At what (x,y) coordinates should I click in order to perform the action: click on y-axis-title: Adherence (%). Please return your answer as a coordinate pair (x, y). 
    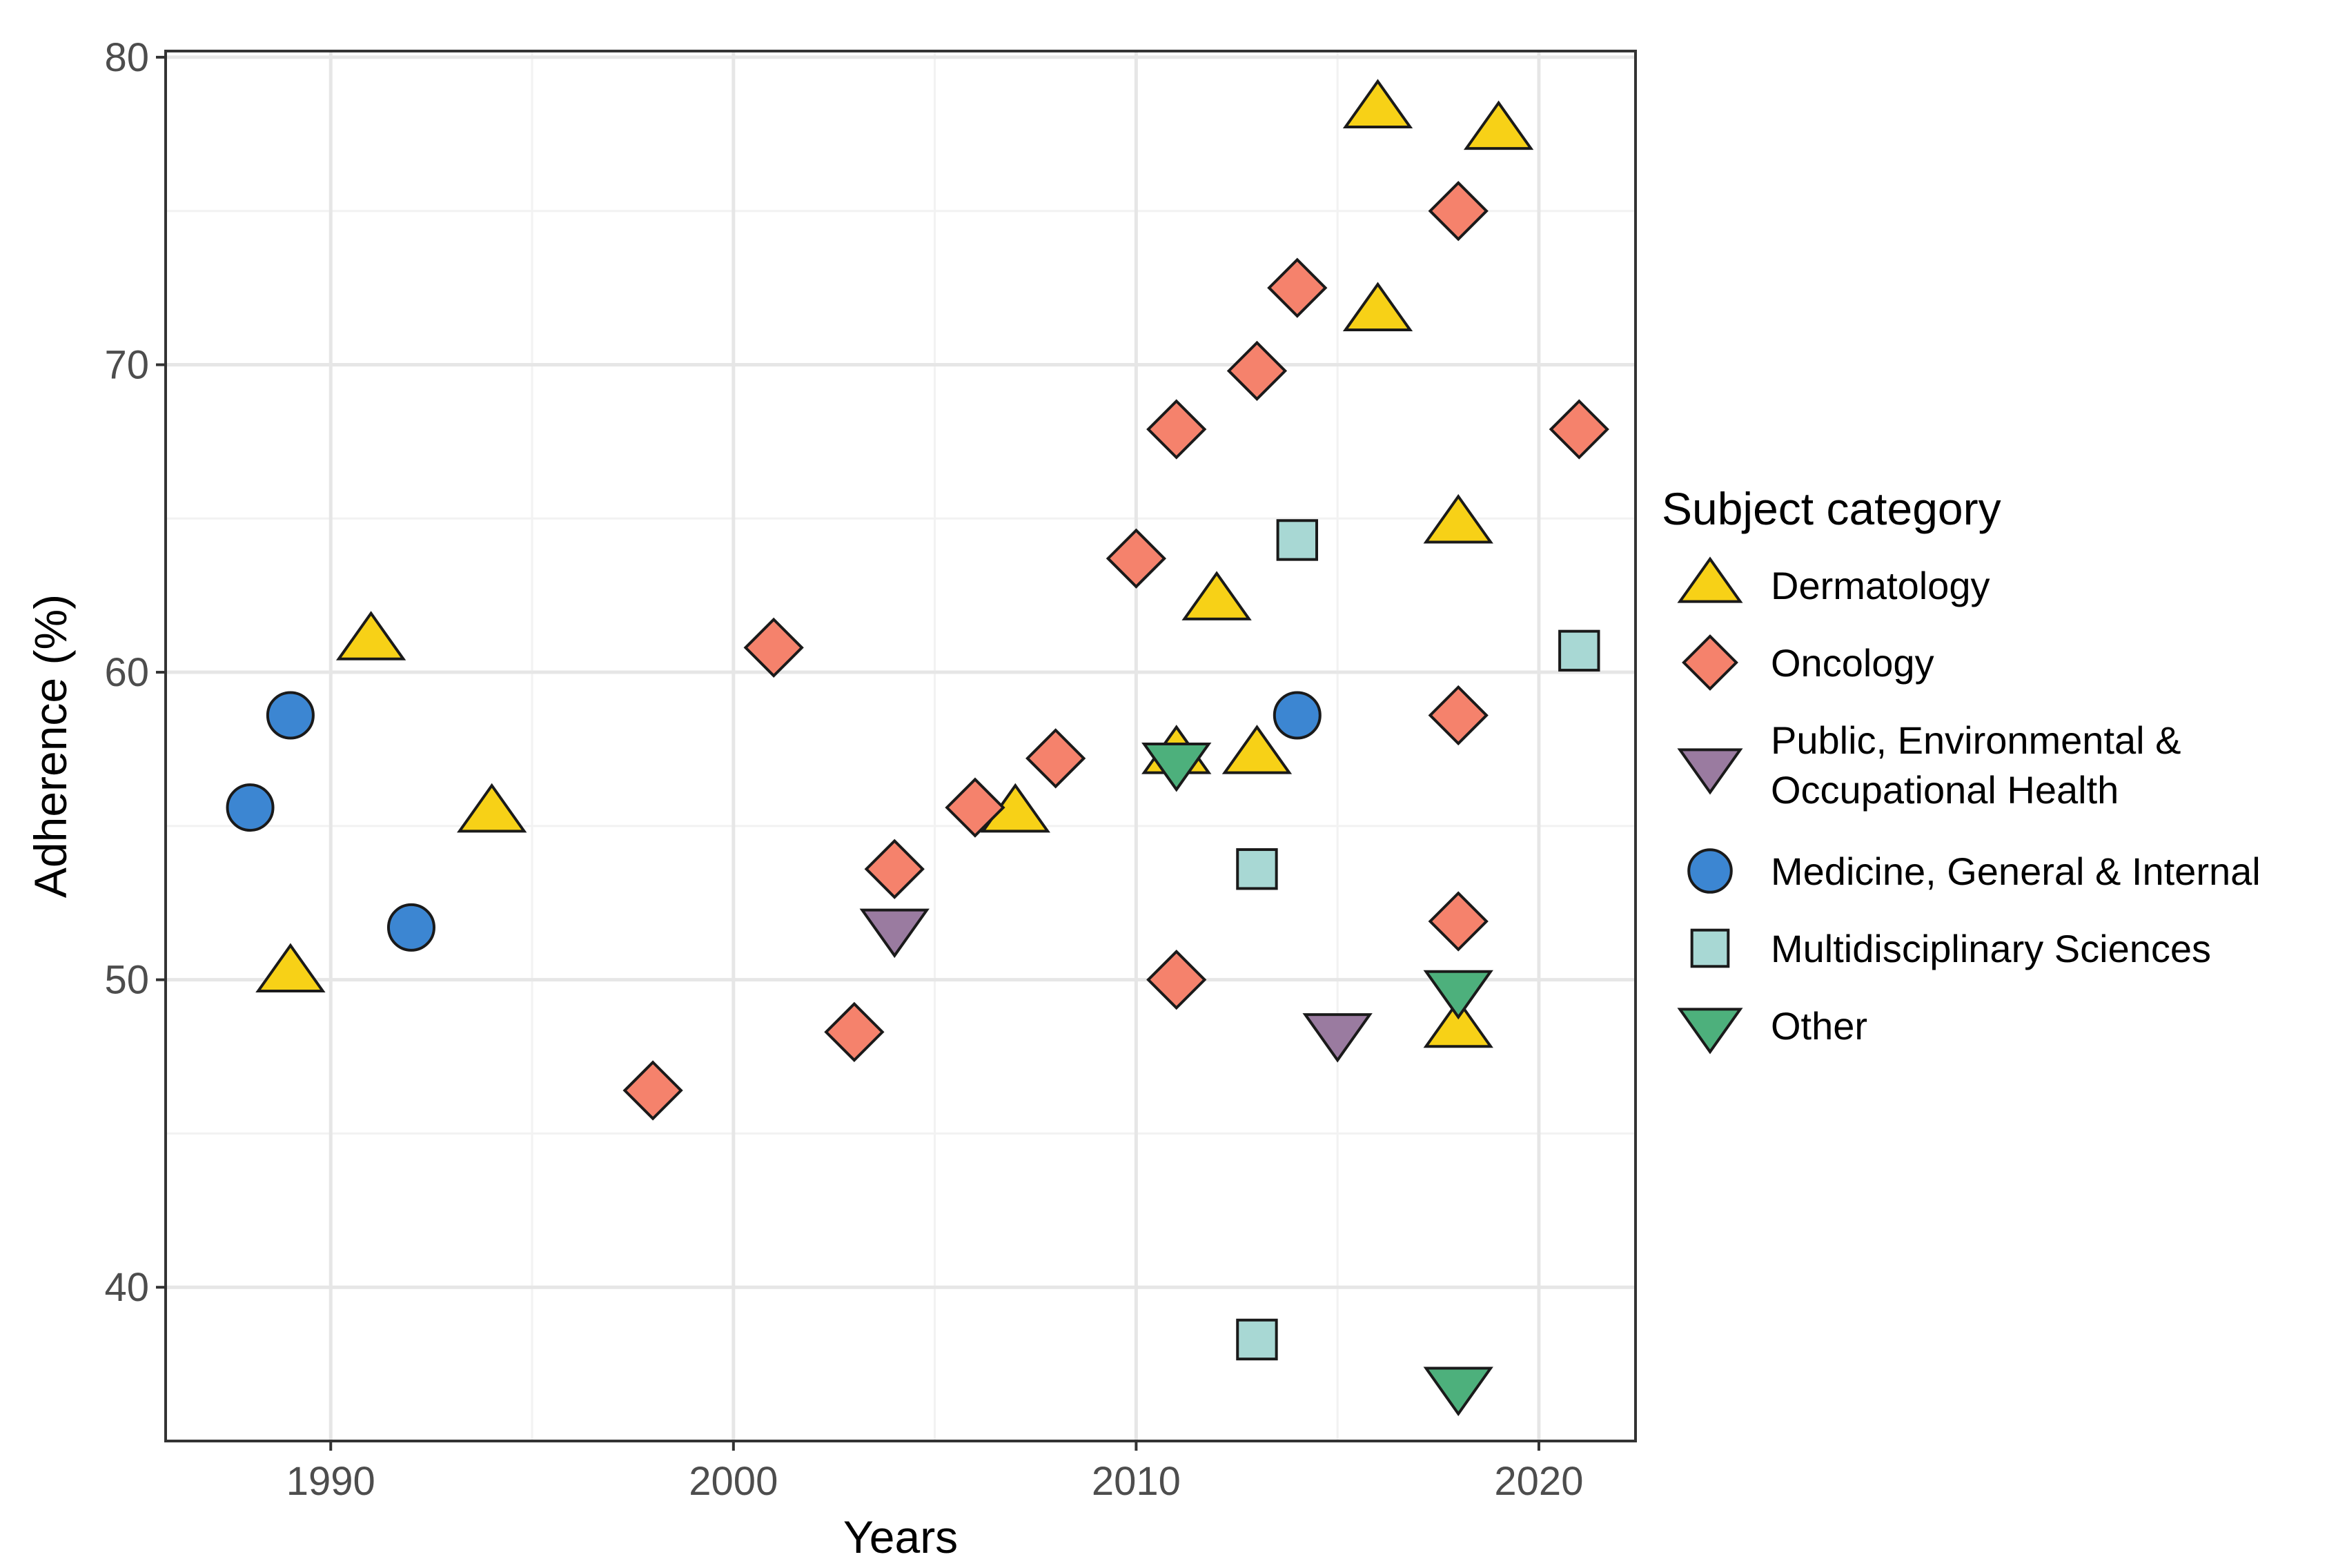
    Looking at the image, I should click on (51, 746).